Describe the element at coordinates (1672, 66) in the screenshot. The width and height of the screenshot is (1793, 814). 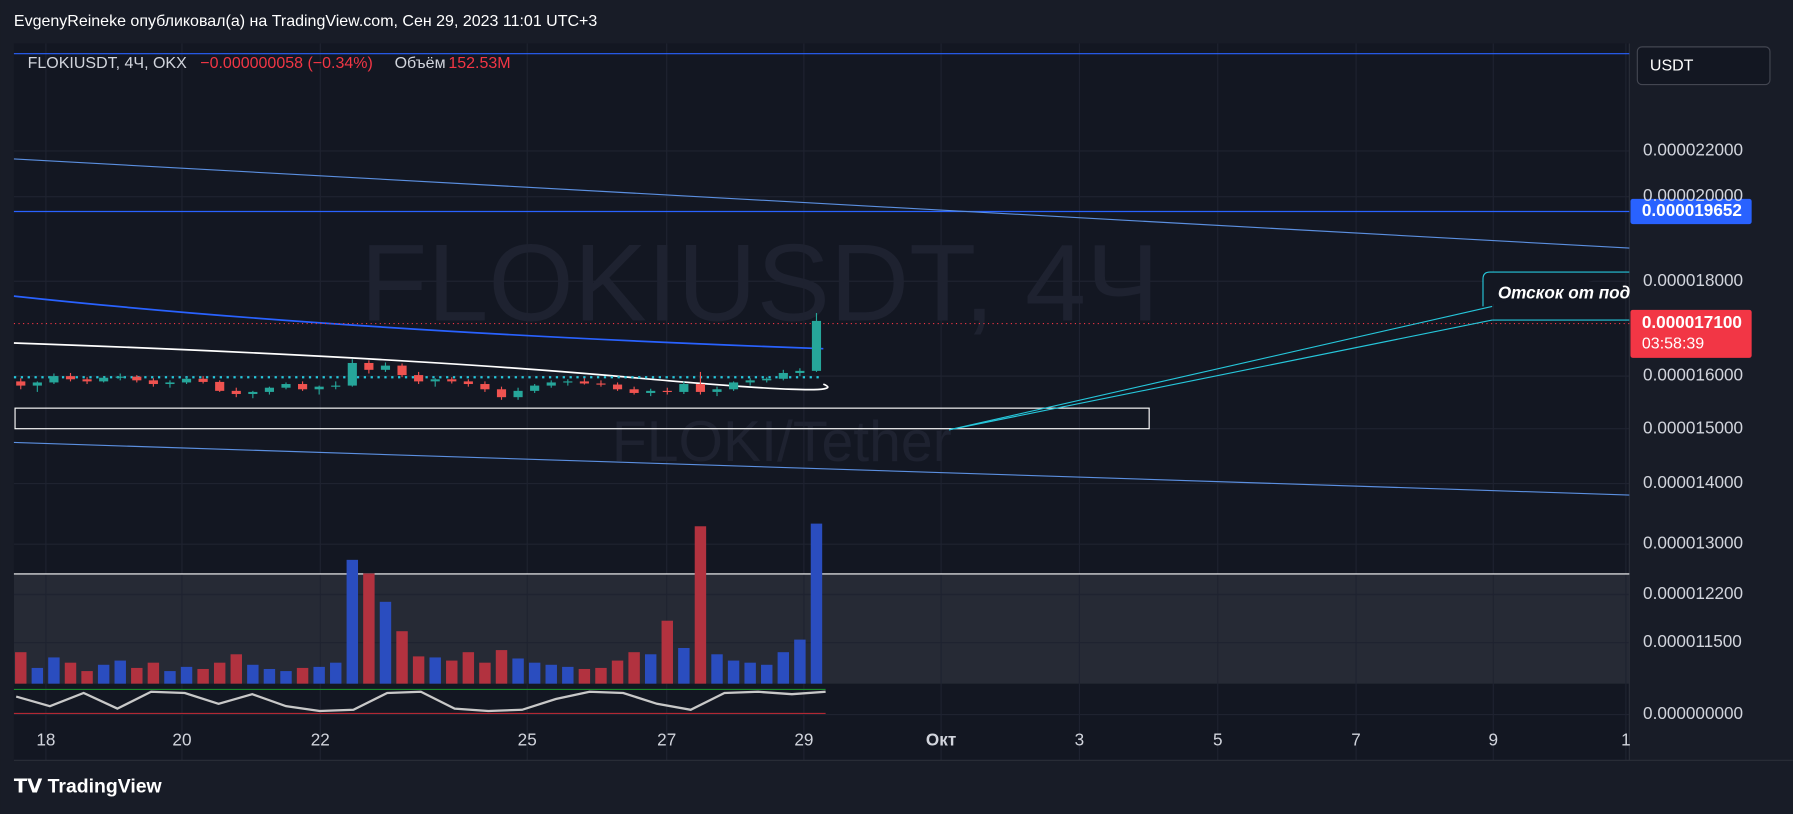
I see `currency: USDT` at that location.